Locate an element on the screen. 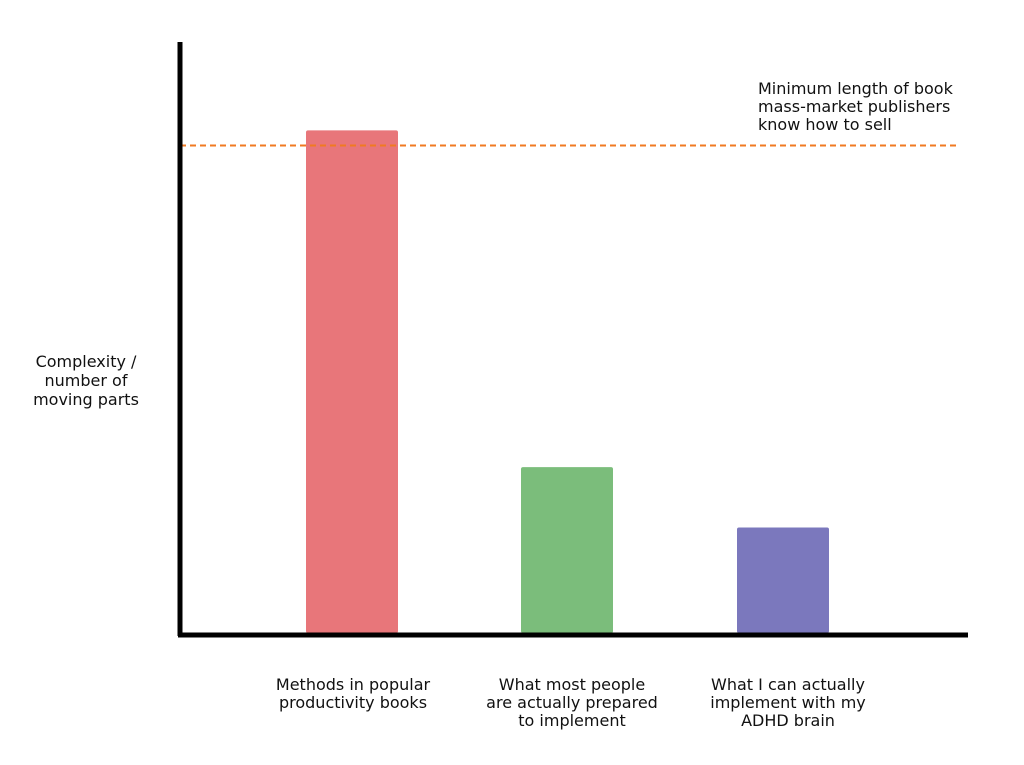 The height and width of the screenshot is (765, 1024). category-label-line: What I can actually is located at coordinates (788, 684).